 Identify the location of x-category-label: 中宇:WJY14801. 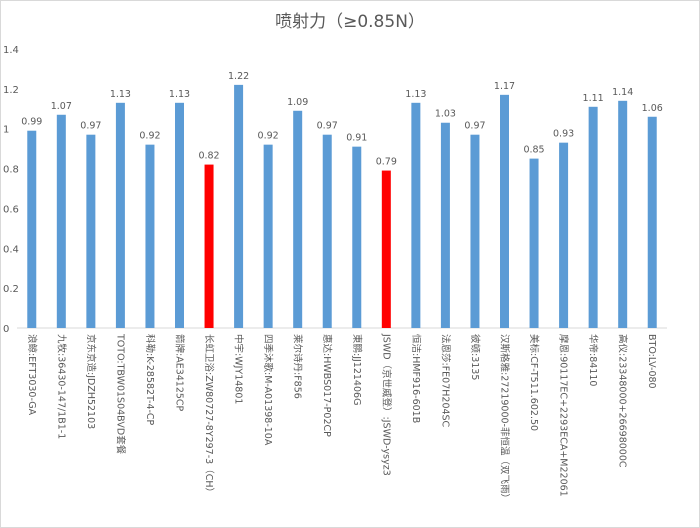
(239, 369).